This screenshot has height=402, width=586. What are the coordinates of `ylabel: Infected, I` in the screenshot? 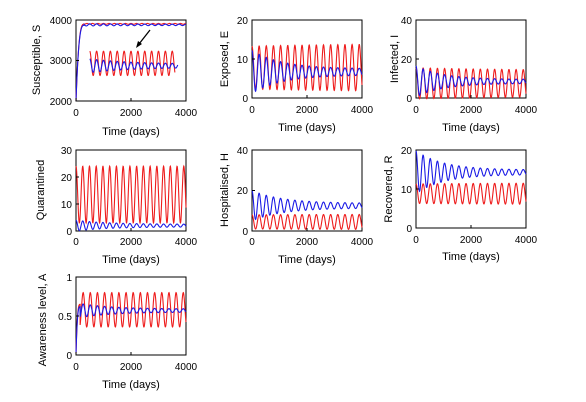 It's located at (395, 59).